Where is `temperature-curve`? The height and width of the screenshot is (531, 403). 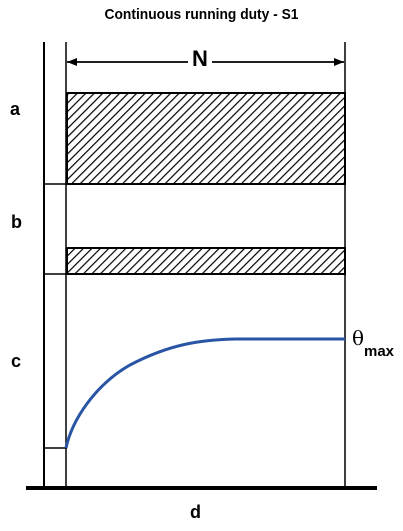
temperature-curve is located at coordinates (204, 393).